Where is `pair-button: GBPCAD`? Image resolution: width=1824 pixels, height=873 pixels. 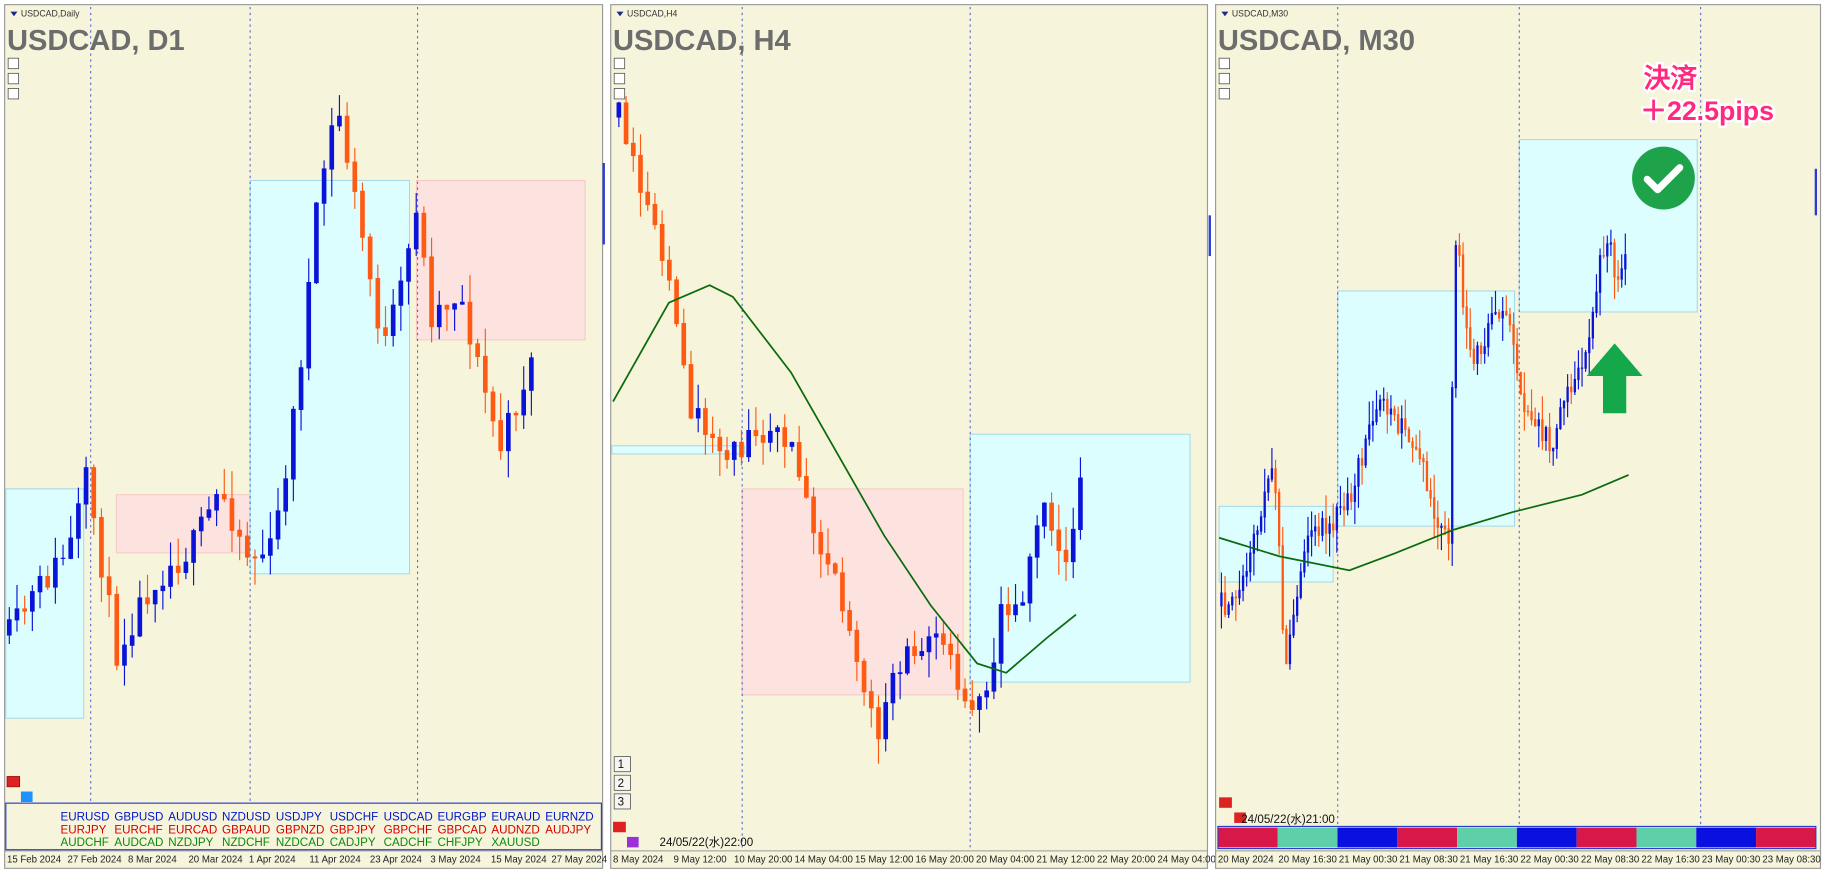
pair-button: GBPCAD is located at coordinates (462, 829).